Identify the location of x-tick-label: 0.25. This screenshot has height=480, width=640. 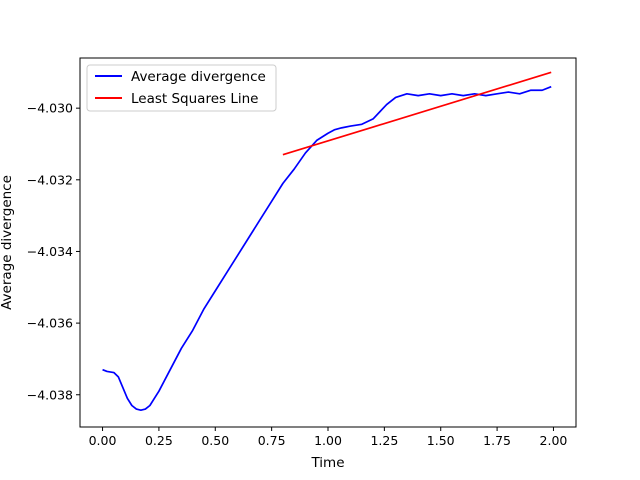
(159, 440).